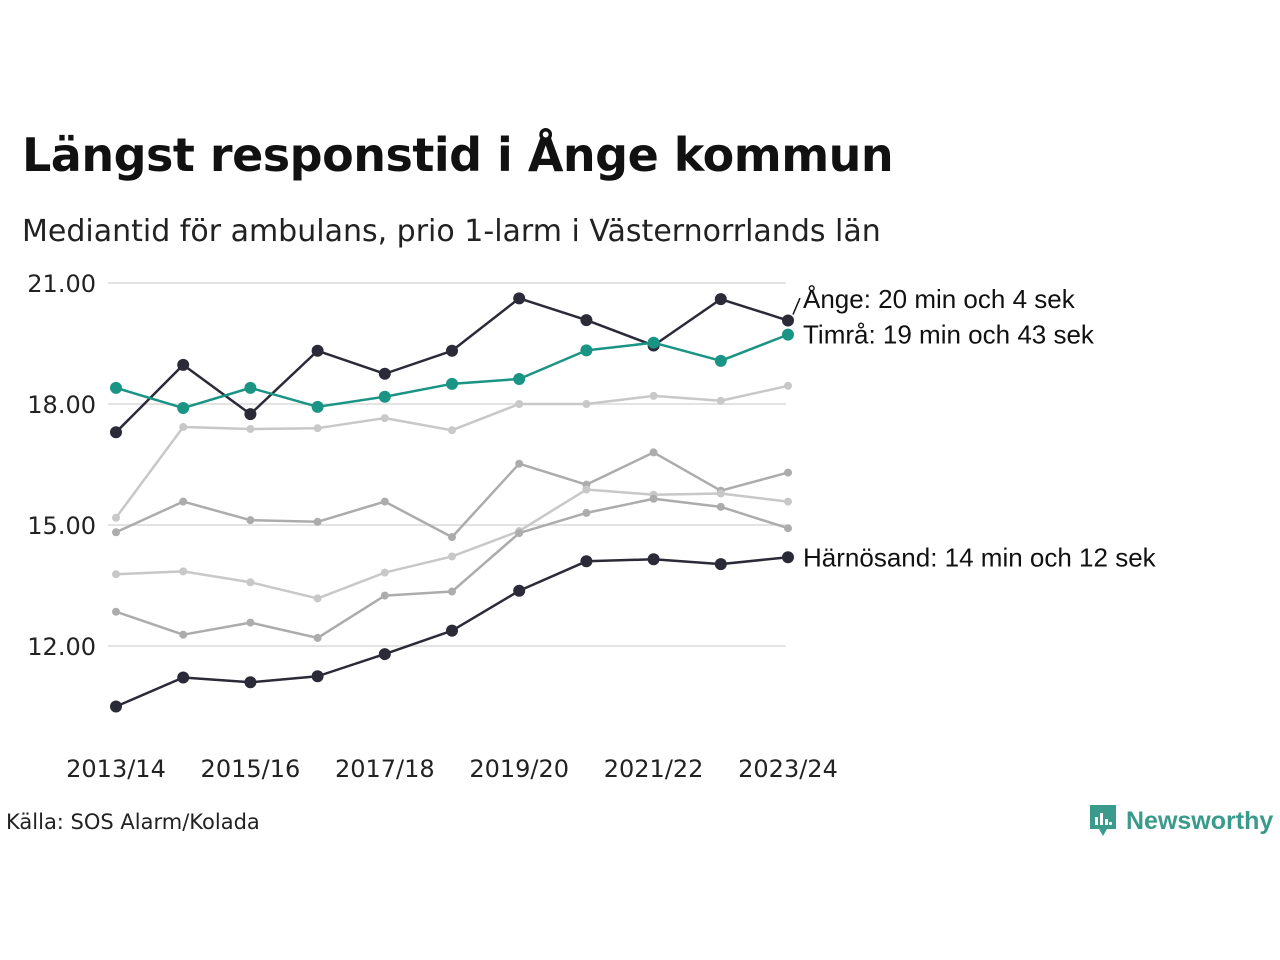 The image size is (1280, 960). What do you see at coordinates (519, 769) in the screenshot?
I see `x-tick-label: 2019/20` at bounding box center [519, 769].